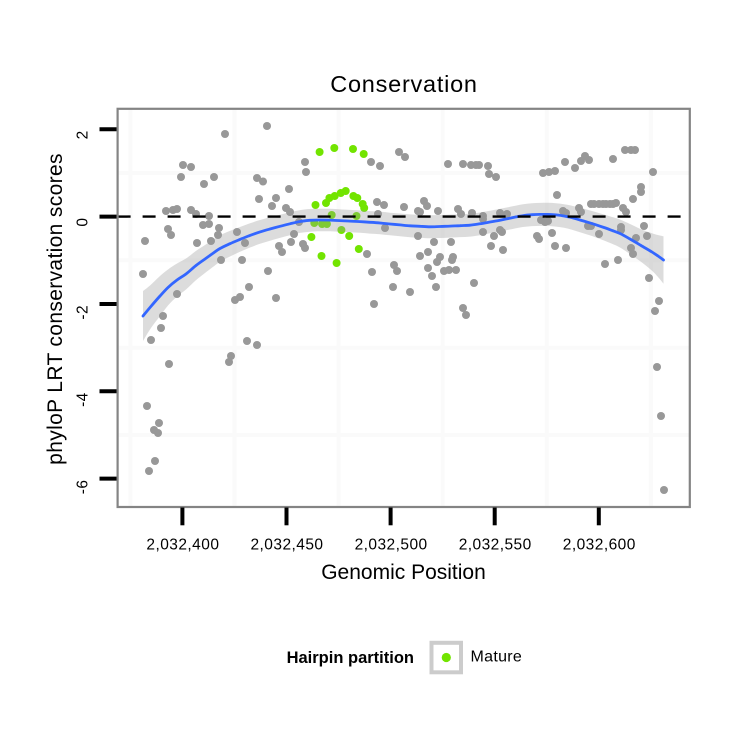 This screenshot has height=755, width=750. Describe the element at coordinates (599, 545) in the screenshot. I see `svg-text: 2,032,600` at that location.